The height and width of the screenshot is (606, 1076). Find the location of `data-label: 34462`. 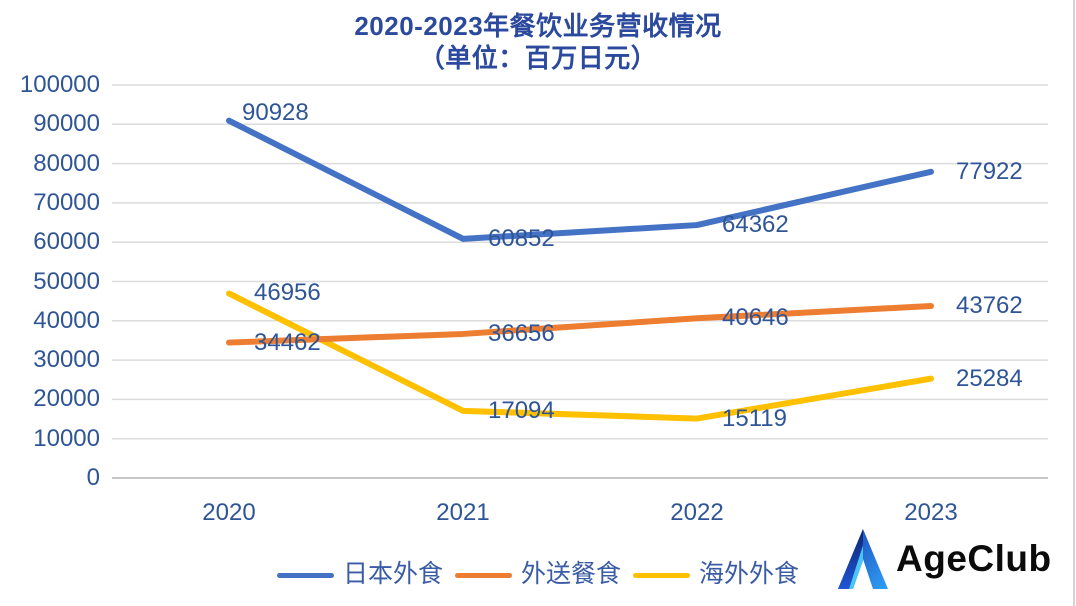

data-label: 34462 is located at coordinates (287, 342).